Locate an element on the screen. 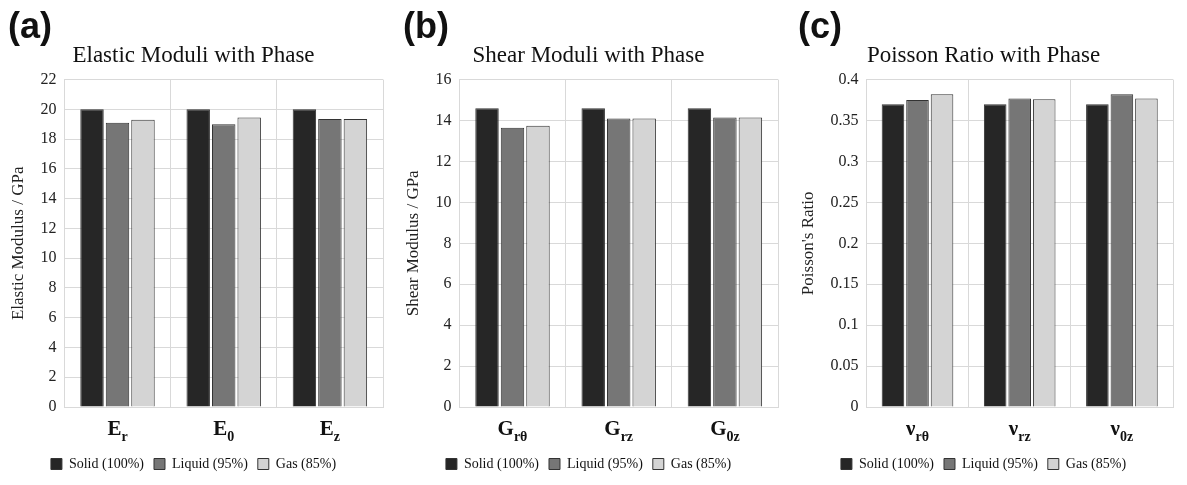  y-tick-label: 0.35 is located at coordinates (844, 119).